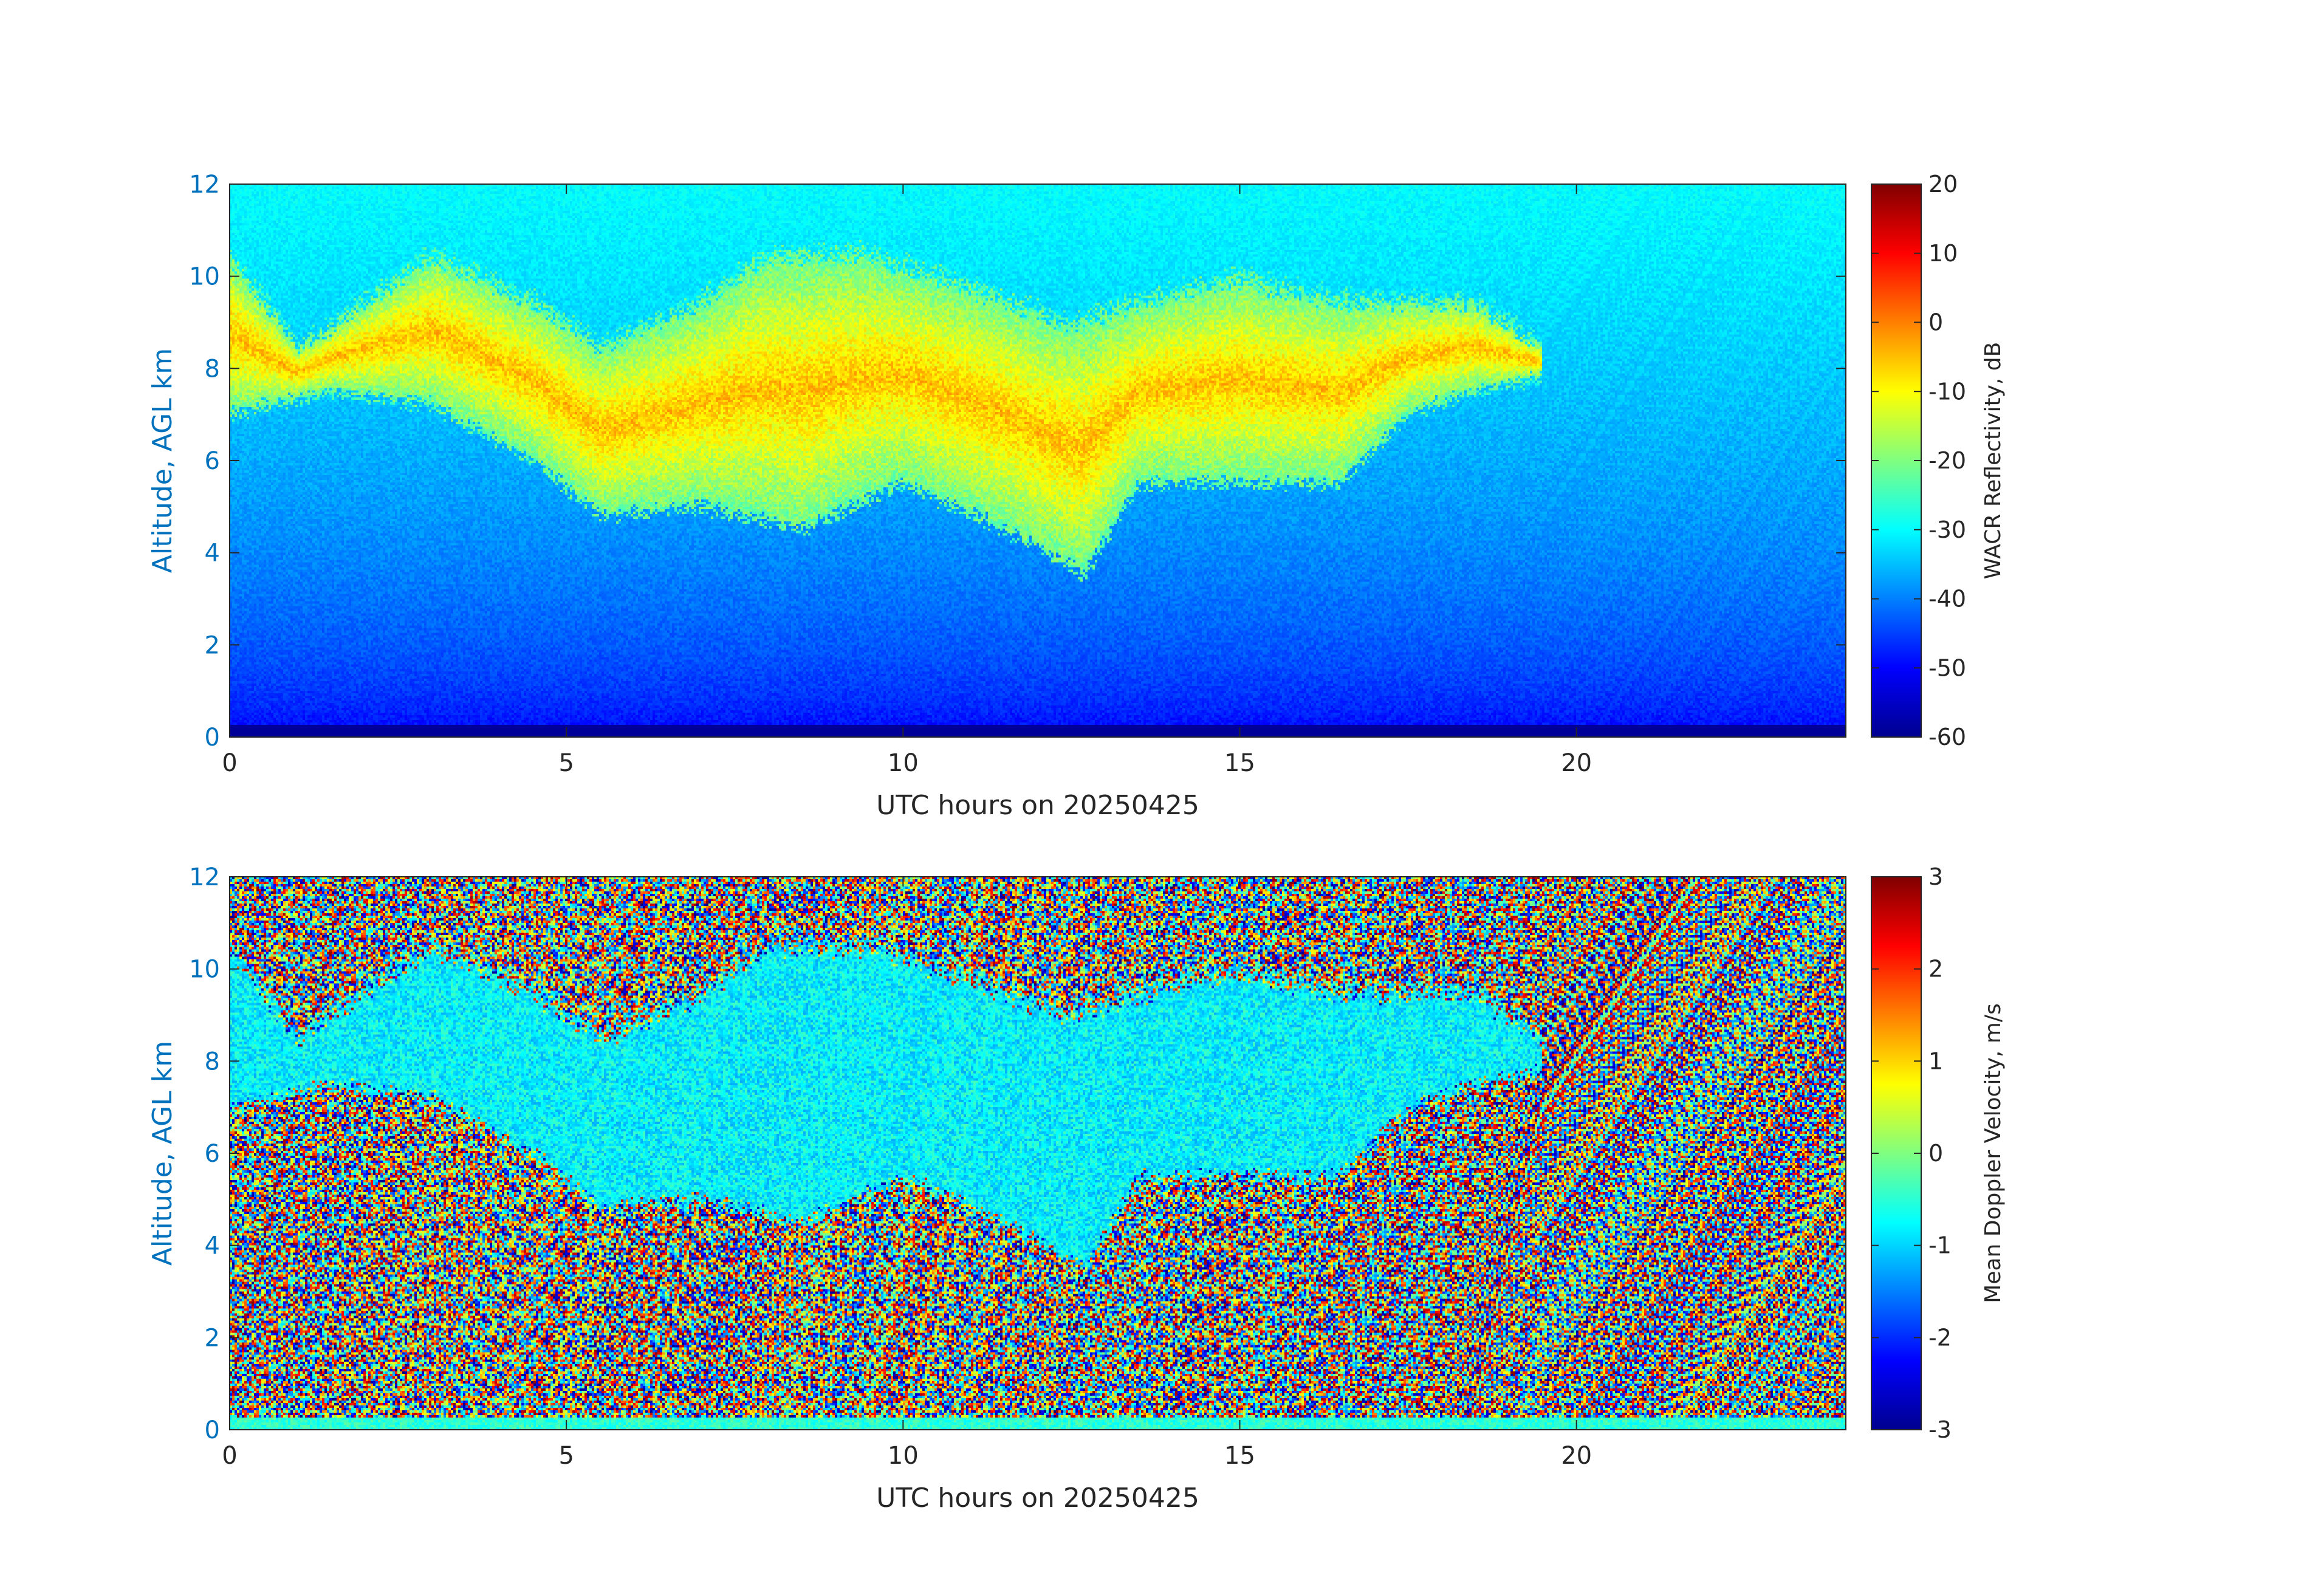 The width and height of the screenshot is (2324, 1595). I want to click on colorbar-tick-label: 10, so click(1943, 254).